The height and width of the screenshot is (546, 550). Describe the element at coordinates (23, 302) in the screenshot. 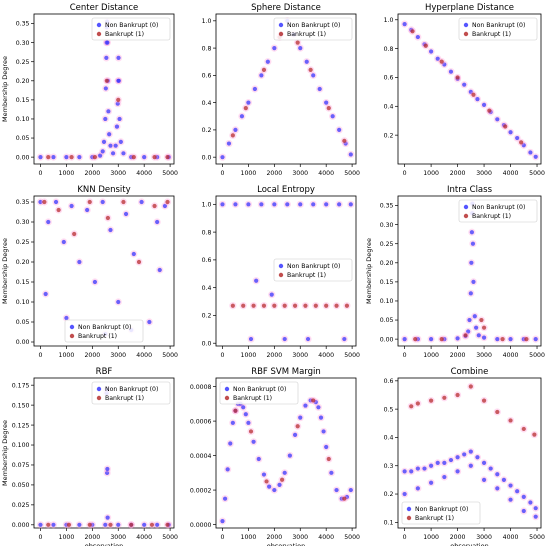

I see `y-tick-label: 0.10` at that location.